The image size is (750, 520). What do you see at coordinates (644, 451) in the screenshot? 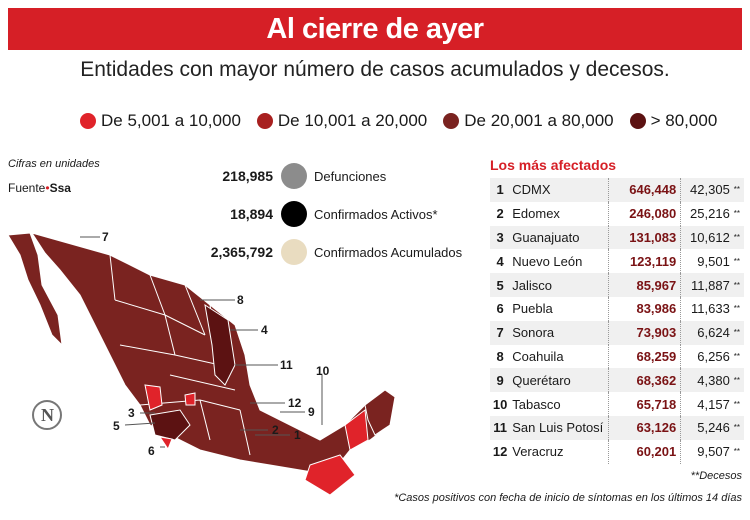
I see `cases-cell: 60,201` at bounding box center [644, 451].